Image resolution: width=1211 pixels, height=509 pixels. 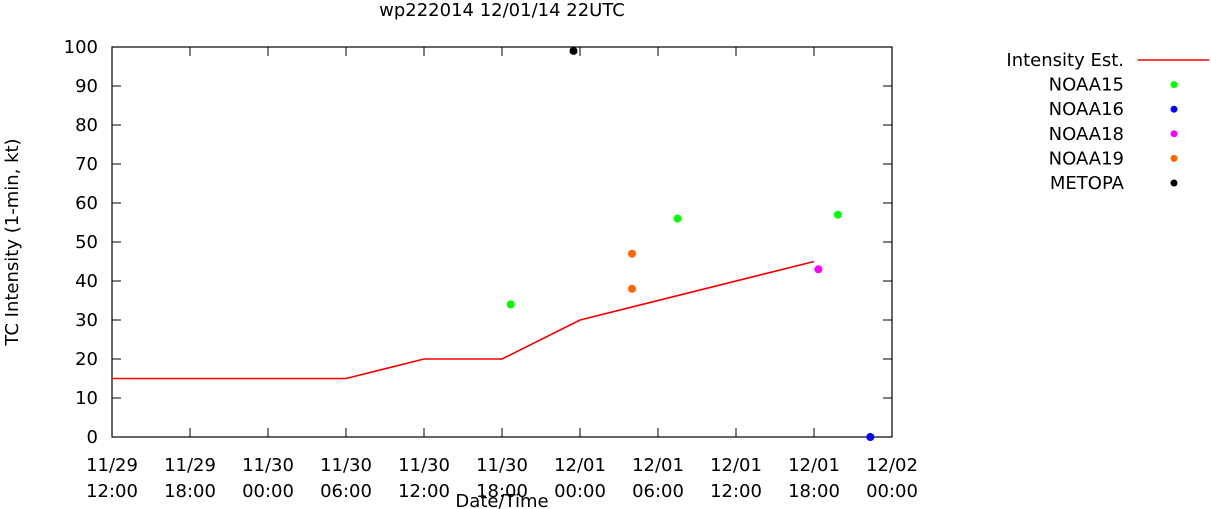 I want to click on y-tick-label: 0, so click(x=92, y=437).